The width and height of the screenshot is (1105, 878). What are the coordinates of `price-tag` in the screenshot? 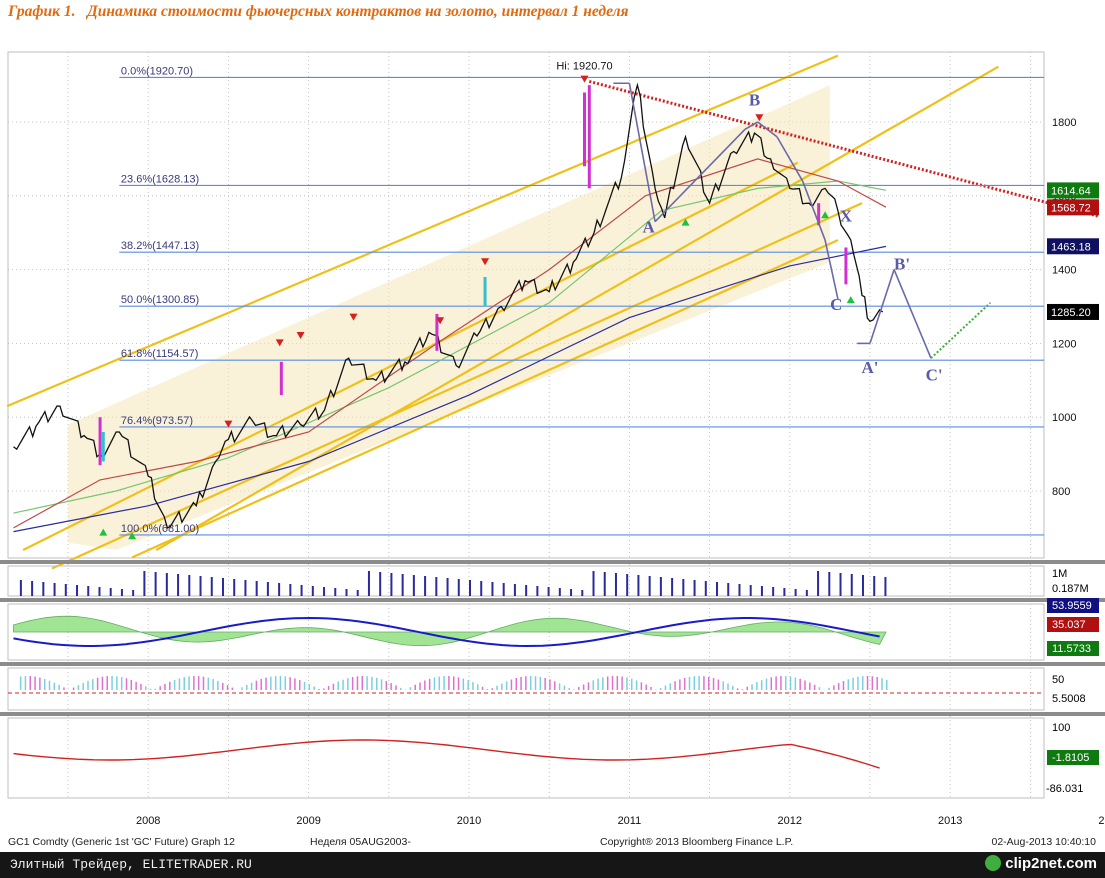 It's located at (1073, 207).